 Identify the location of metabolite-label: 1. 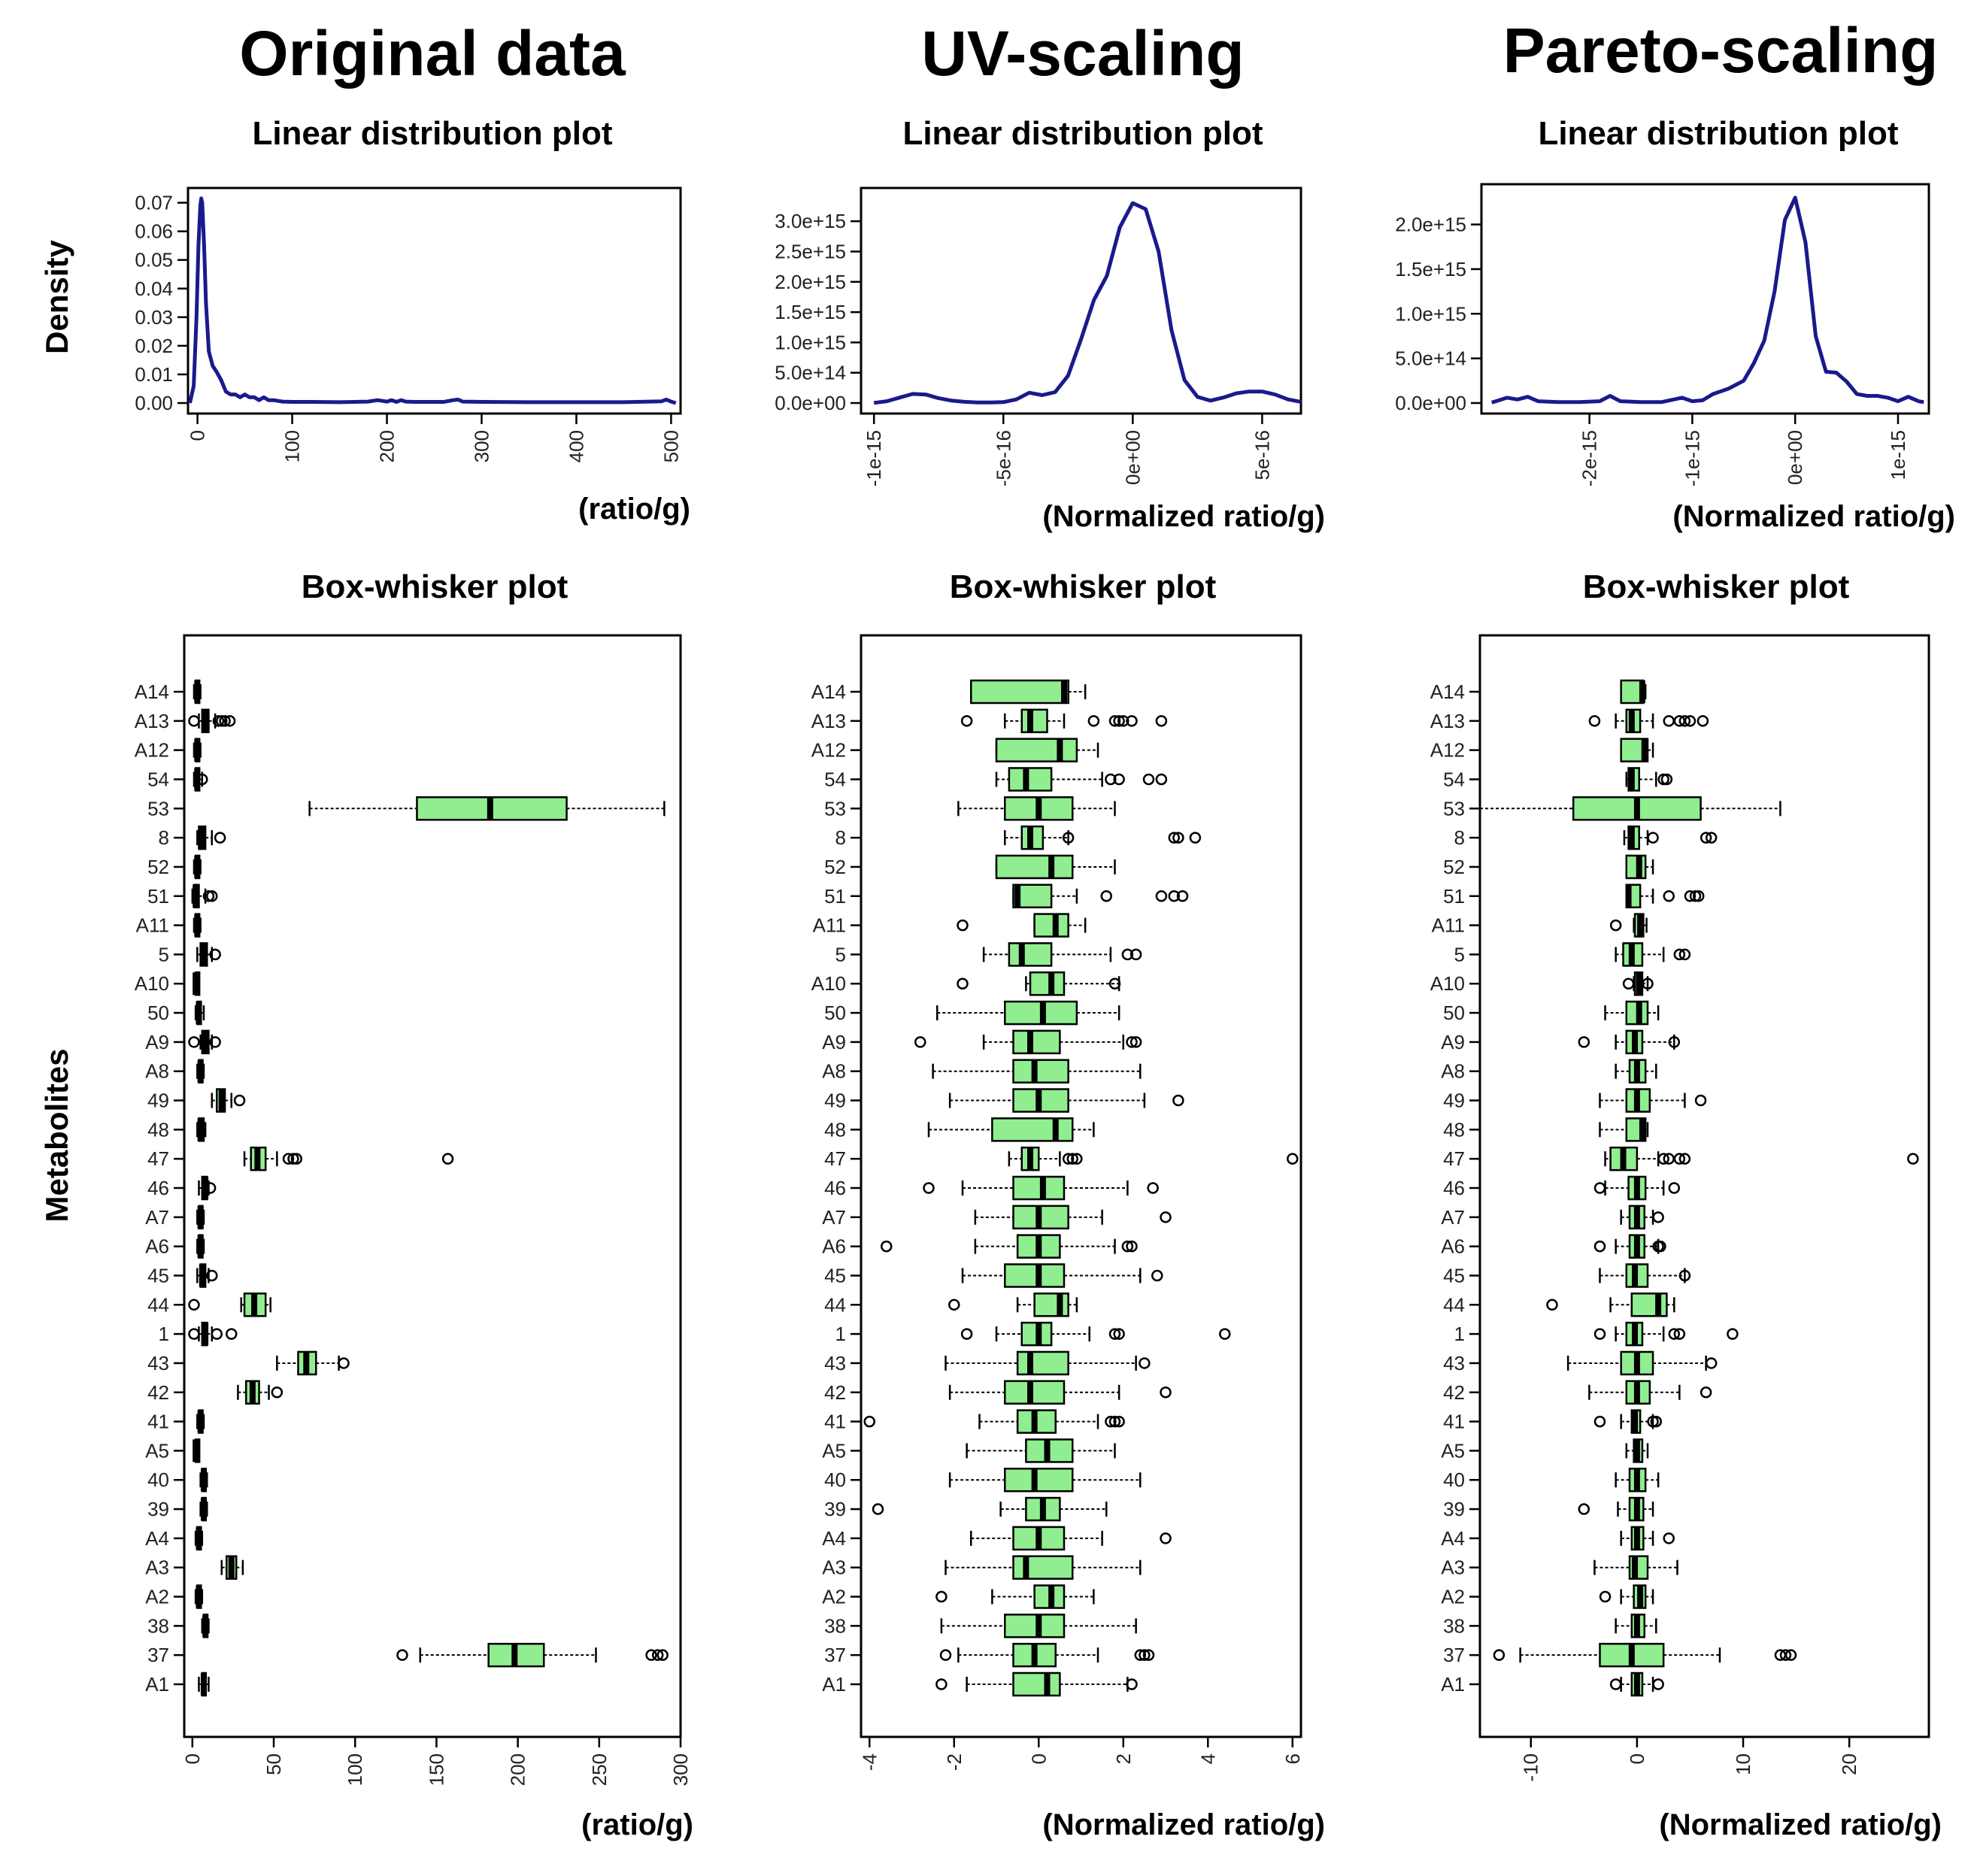
(164, 1334).